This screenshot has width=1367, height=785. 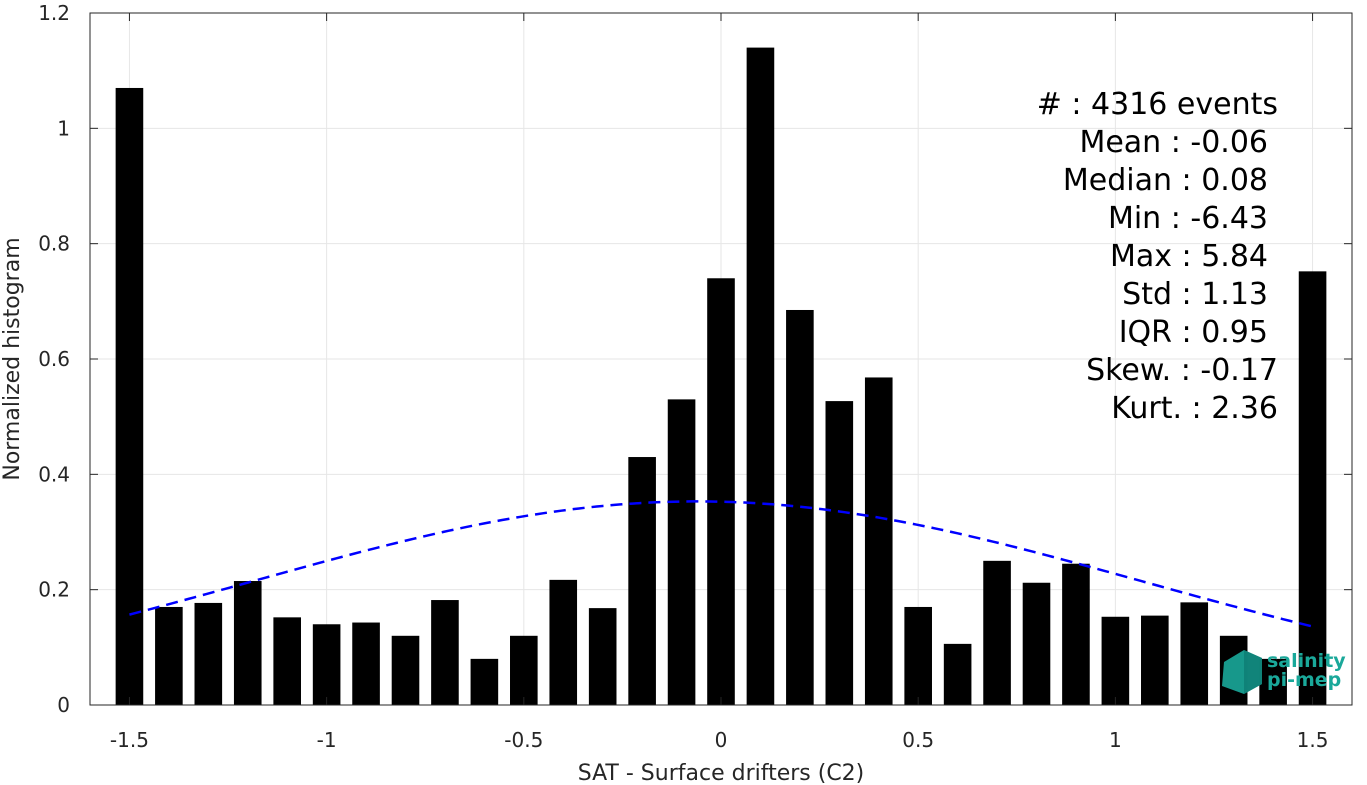 I want to click on x-tick-label: 0, so click(x=721, y=740).